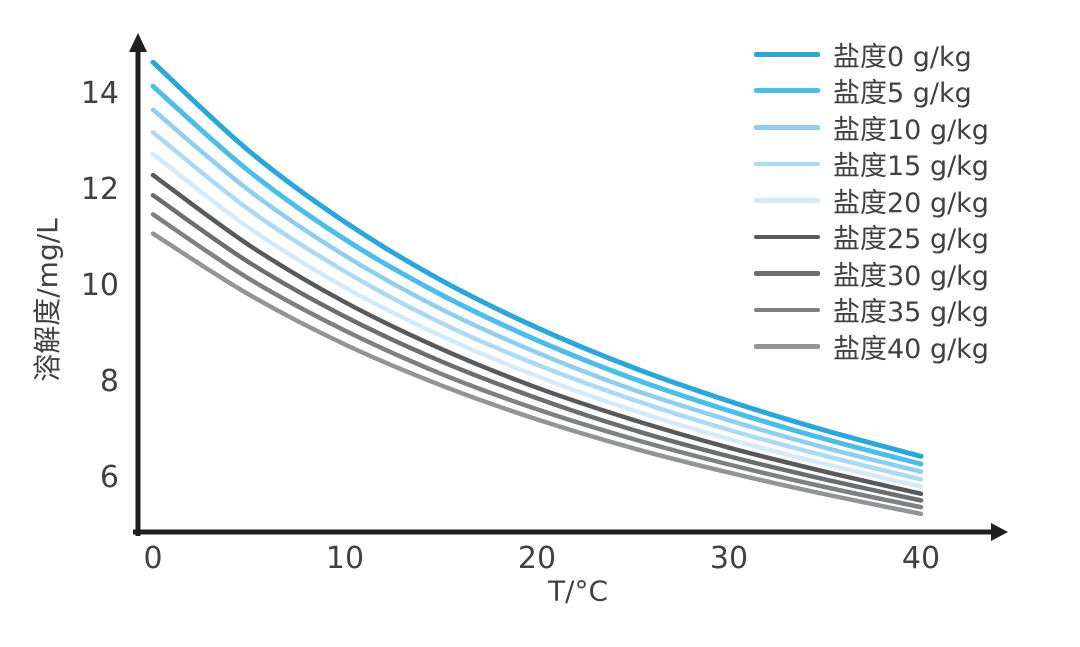  I want to click on legend-item-label: 盐度40 g/kg, so click(911, 349).